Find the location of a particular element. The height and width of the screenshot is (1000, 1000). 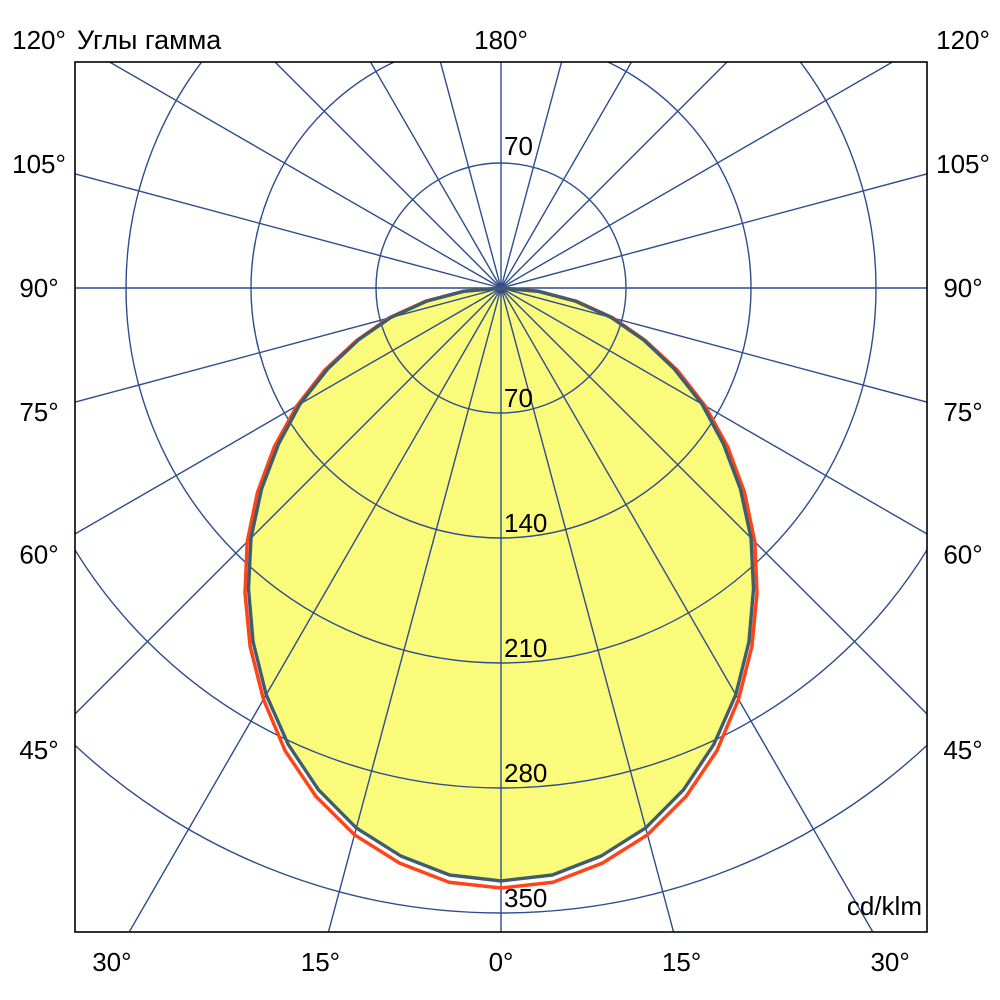

top-angle-label: 180° is located at coordinates (501, 40).